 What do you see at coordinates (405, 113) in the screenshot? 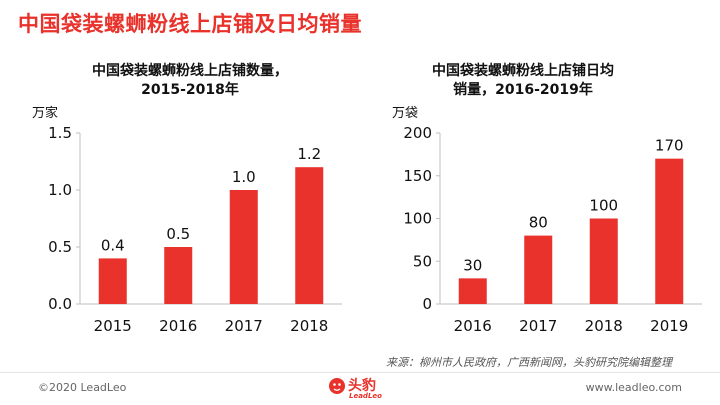
I see `y-axis-unit-label: 万袋` at bounding box center [405, 113].